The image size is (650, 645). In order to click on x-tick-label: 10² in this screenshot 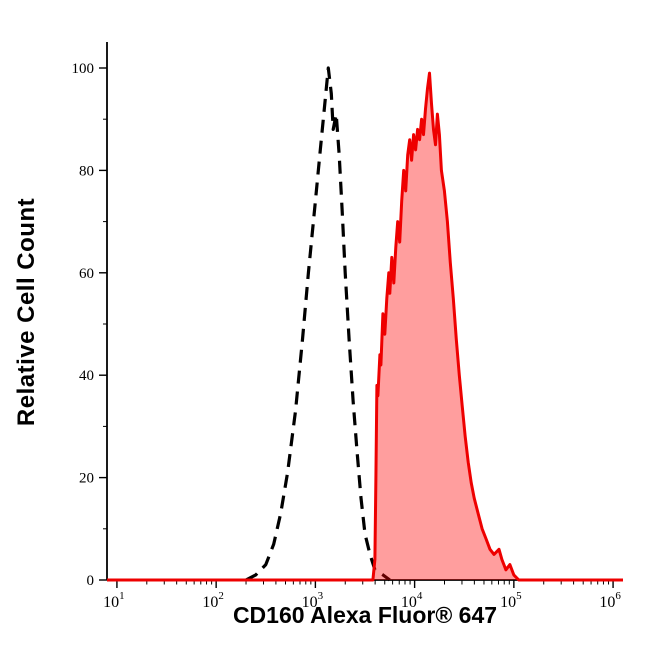, I will do `click(213, 600)`.